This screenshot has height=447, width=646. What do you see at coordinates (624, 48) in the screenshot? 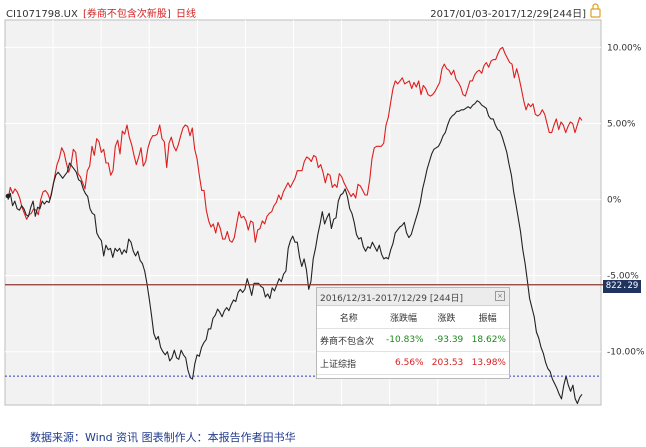
I see `y-tick-label: 10.00%` at bounding box center [624, 48].